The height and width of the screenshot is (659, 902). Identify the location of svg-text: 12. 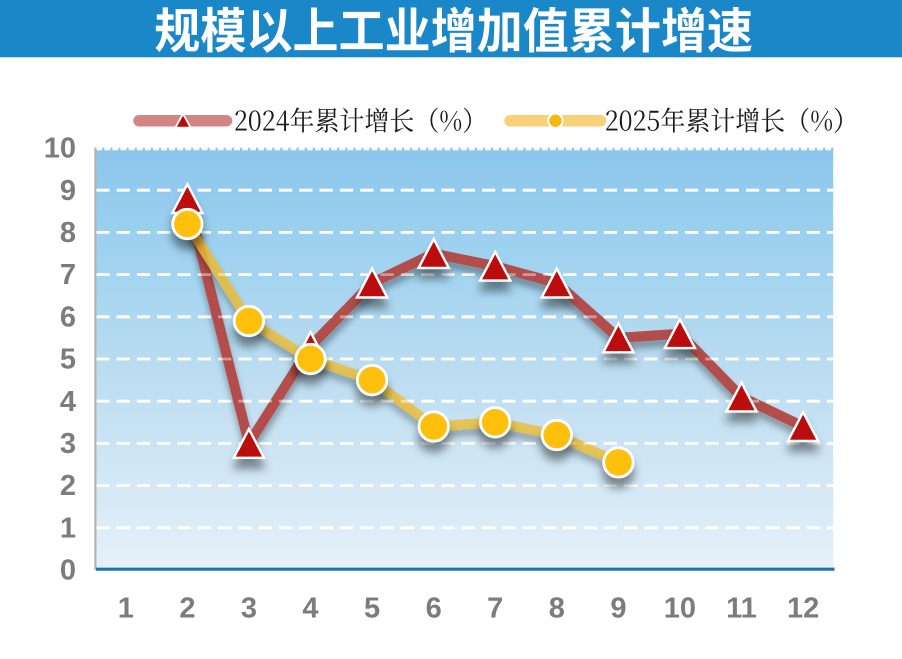
(803, 608).